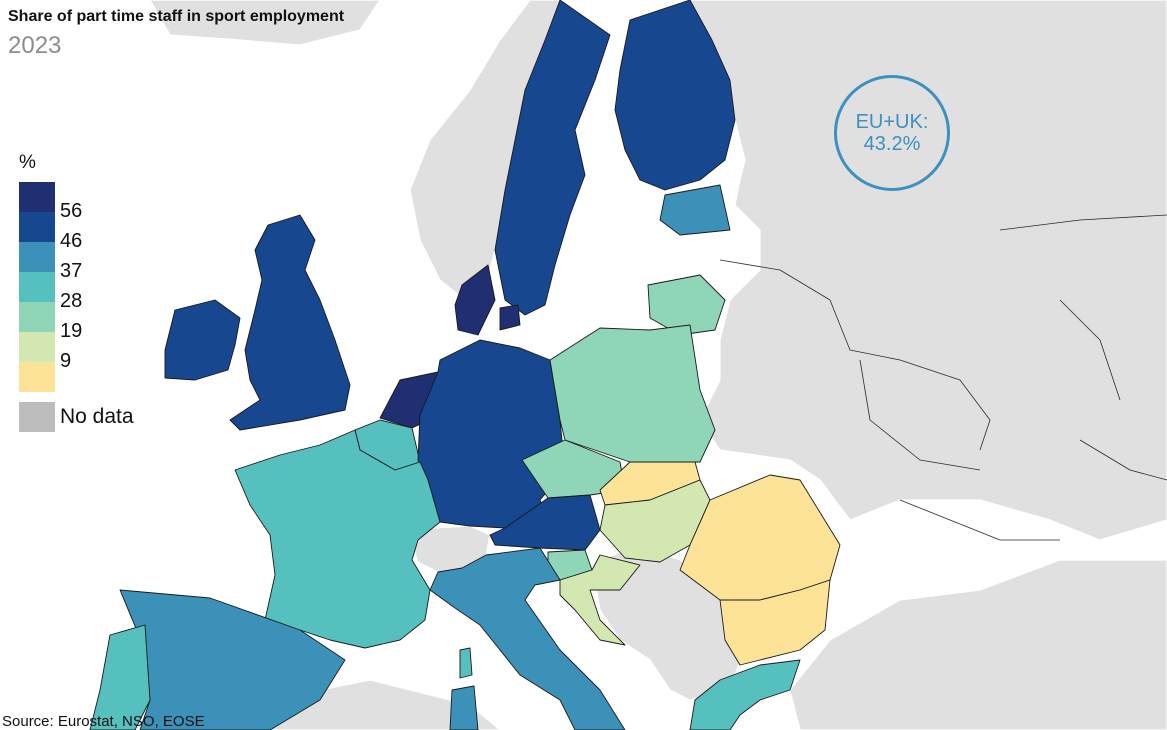 Image resolution: width=1167 pixels, height=730 pixels. I want to click on land-iceland, so click(265, 23).